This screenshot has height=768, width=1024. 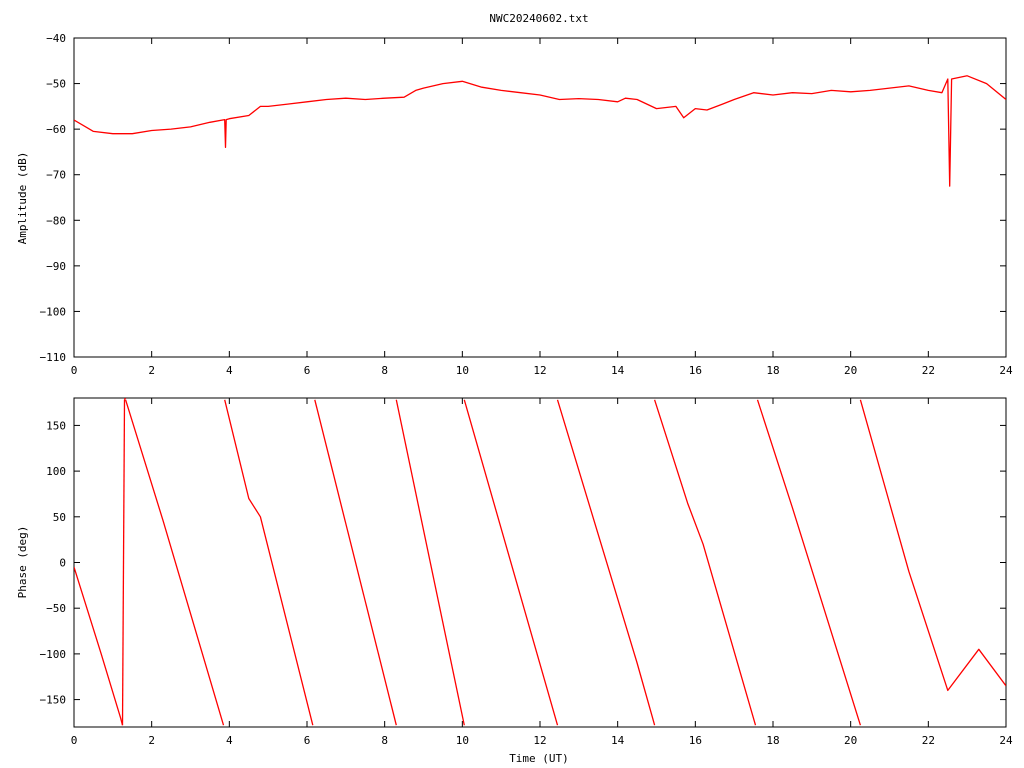 I want to click on amplitude-y-tick-label: −70, so click(x=56, y=175).